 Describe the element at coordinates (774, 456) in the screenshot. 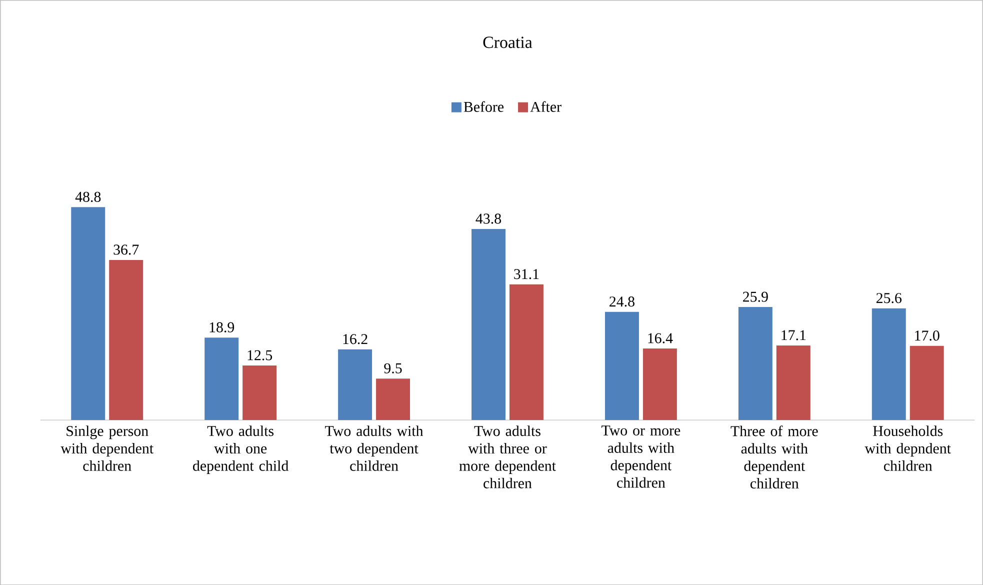

I see `x-tick-label: Three of more adults with dependent children` at that location.